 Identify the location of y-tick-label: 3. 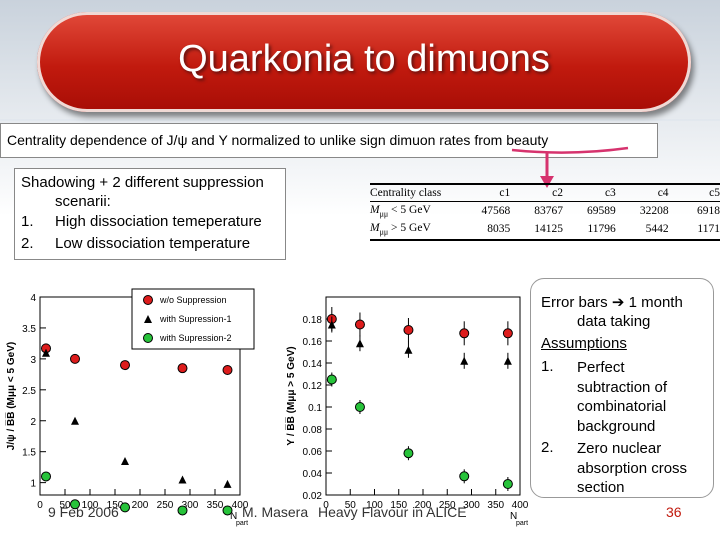
(33, 360).